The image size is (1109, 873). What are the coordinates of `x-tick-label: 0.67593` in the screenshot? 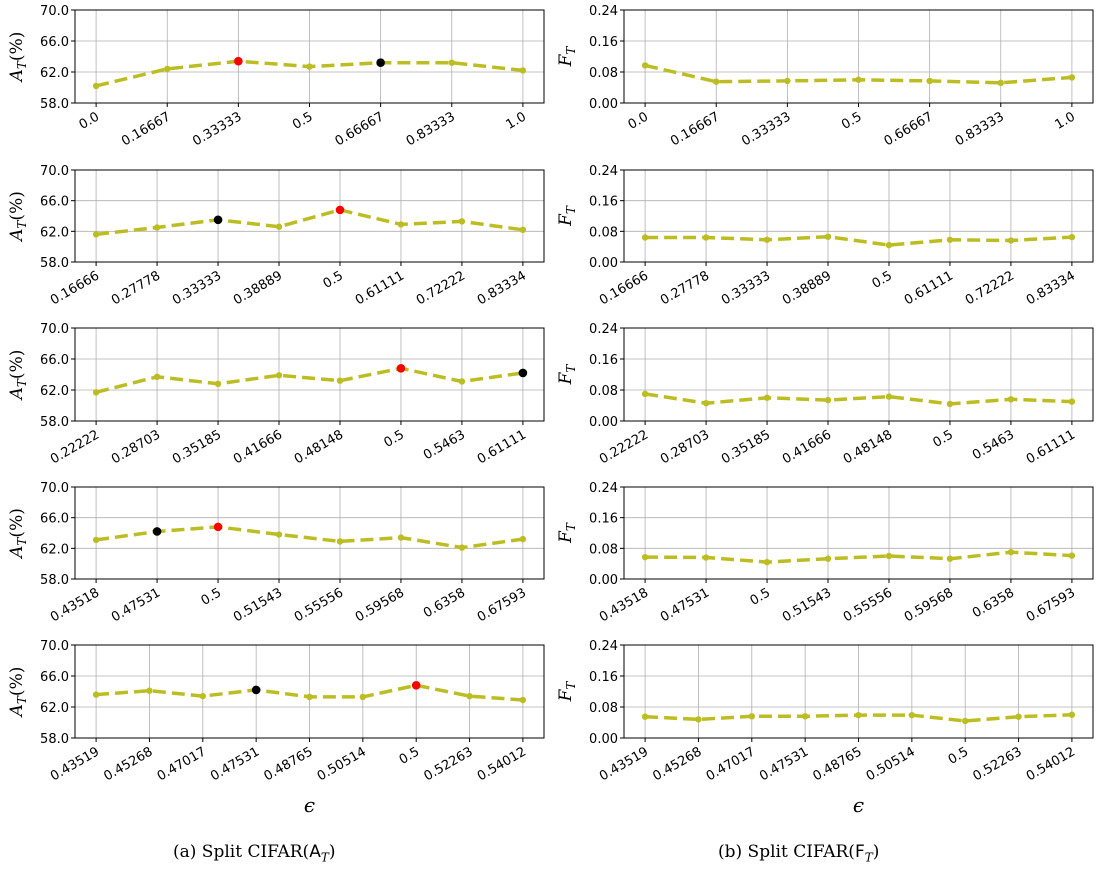 It's located at (1051, 605).